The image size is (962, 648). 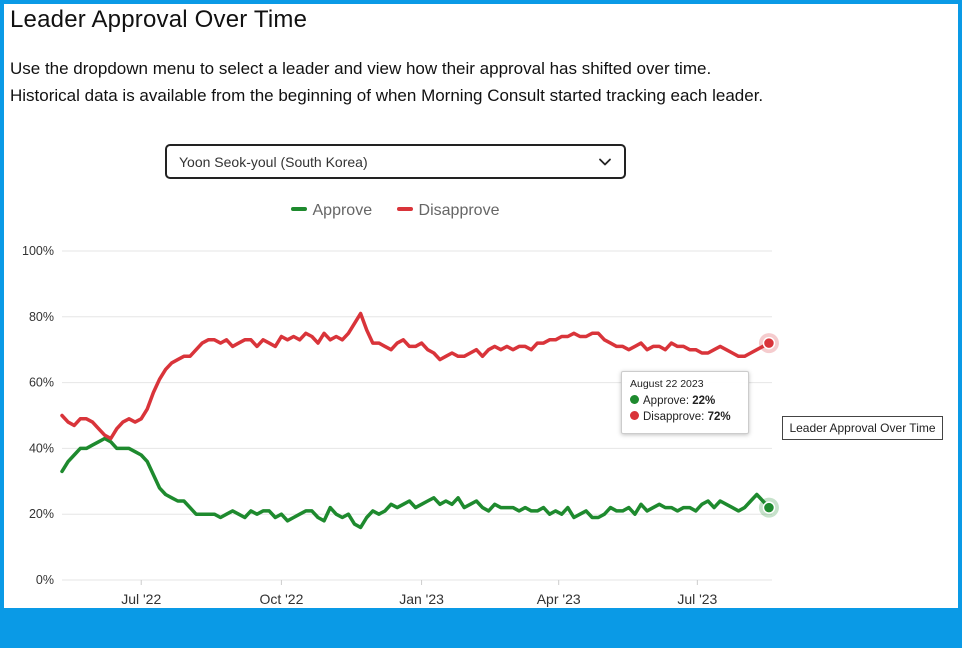 I want to click on side-caption: Leader Approval Over Time, so click(x=862, y=428).